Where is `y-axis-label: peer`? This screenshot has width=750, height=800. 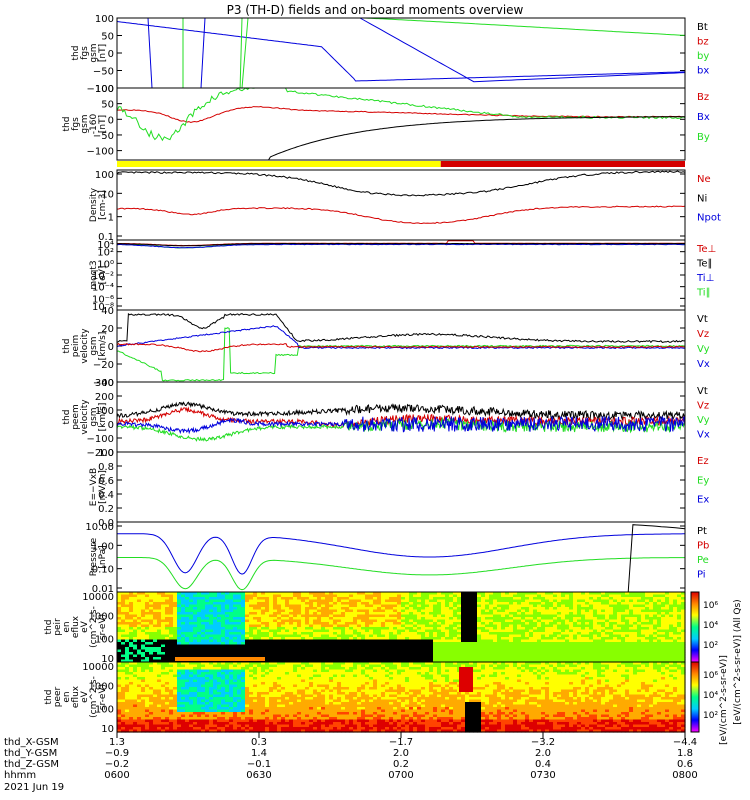 y-axis-label: peer is located at coordinates (58, 696).